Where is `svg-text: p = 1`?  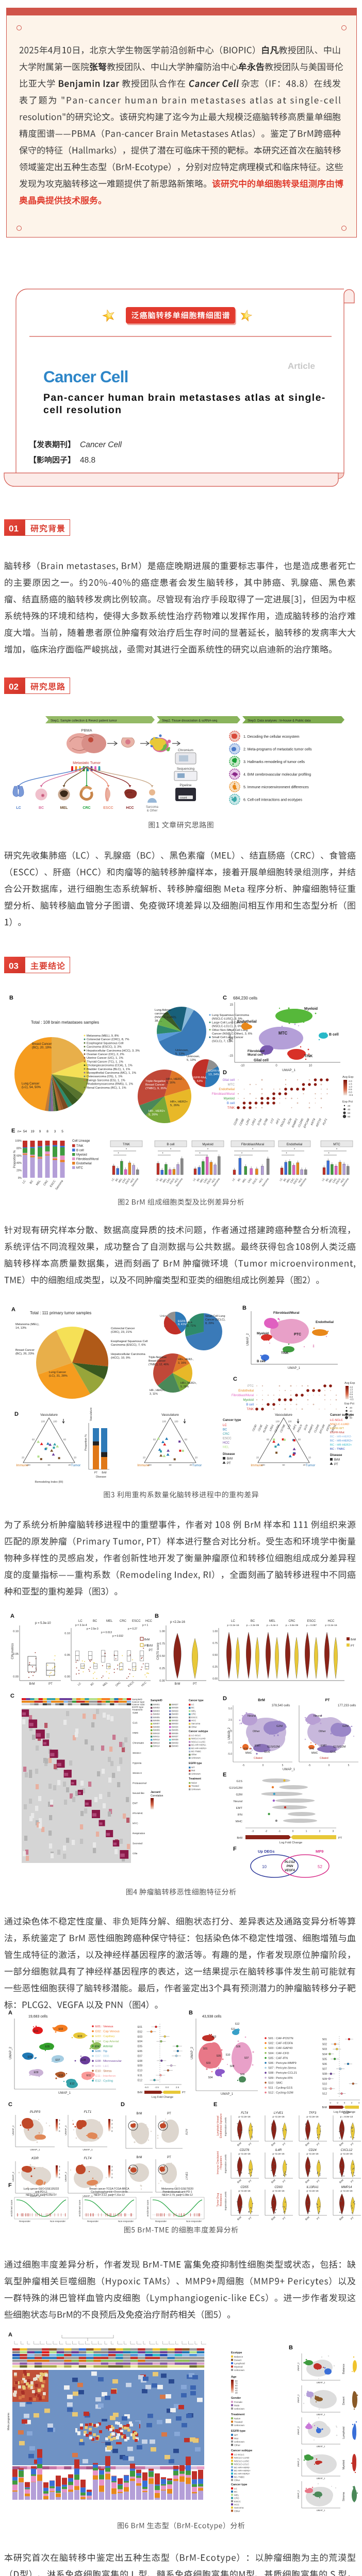
svg-text: p = 1 is located at coordinates (145, 1625).